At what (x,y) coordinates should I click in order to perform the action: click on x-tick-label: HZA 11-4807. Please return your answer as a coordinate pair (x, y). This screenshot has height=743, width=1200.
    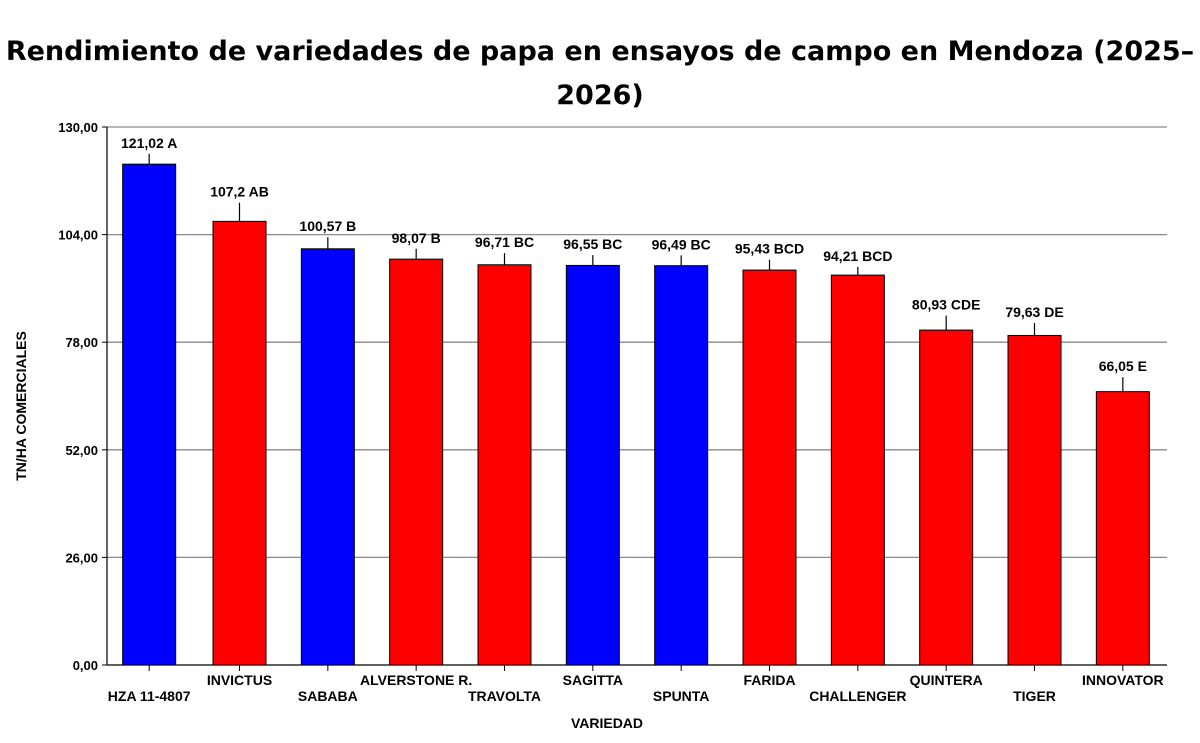
    Looking at the image, I should click on (149, 696).